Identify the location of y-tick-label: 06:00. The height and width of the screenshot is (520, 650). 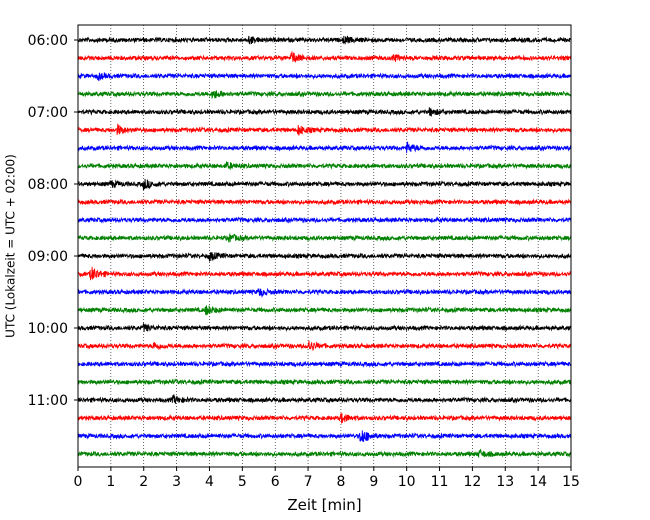
(48, 41).